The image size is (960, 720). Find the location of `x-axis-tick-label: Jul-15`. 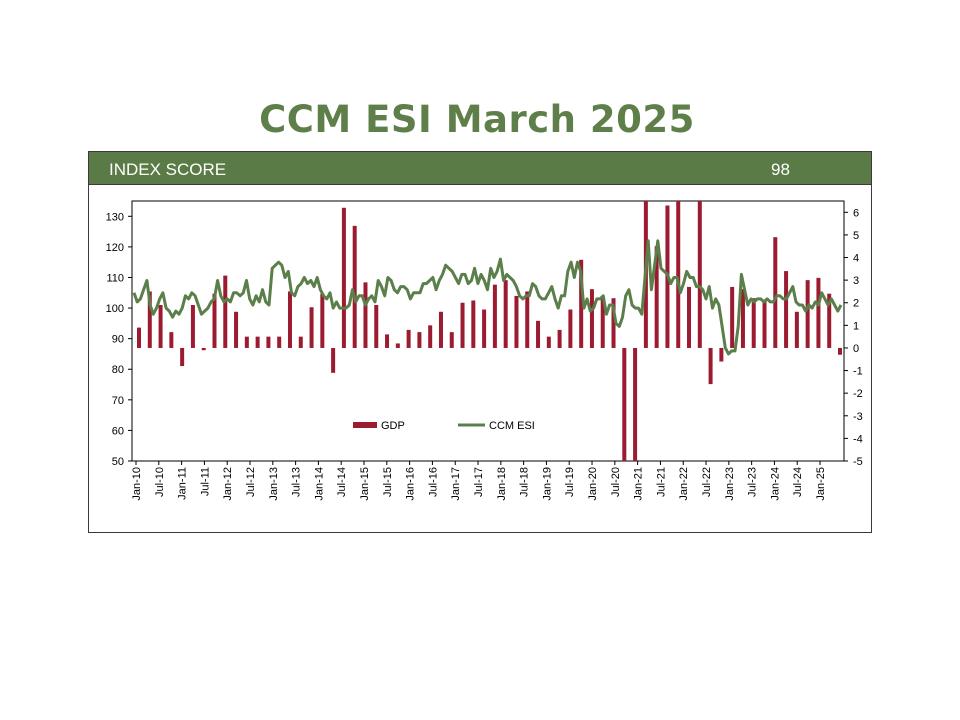

x-axis-tick-label: Jul-15 is located at coordinates (388, 482).